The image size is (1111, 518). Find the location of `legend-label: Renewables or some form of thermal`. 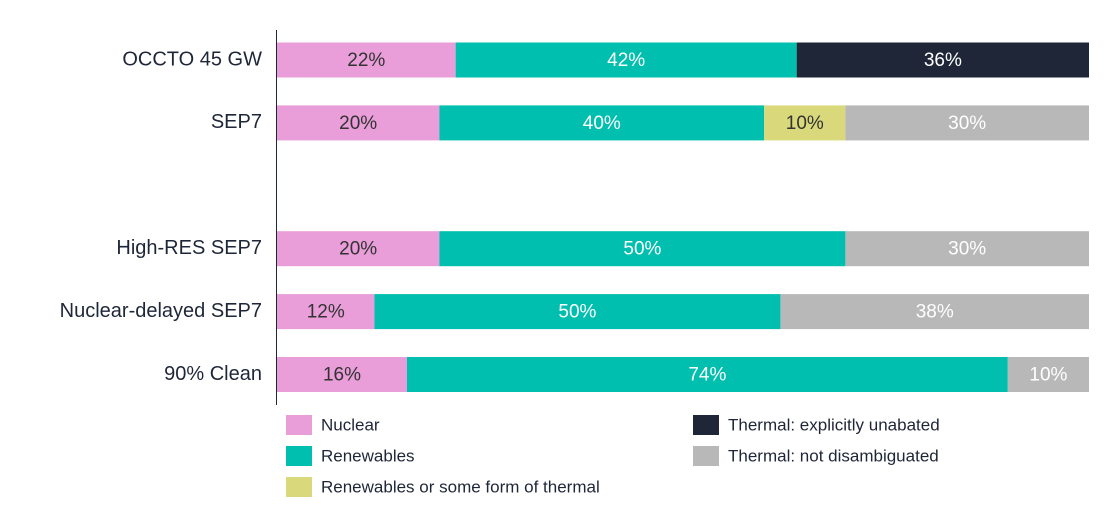

legend-label: Renewables or some form of thermal is located at coordinates (460, 486).